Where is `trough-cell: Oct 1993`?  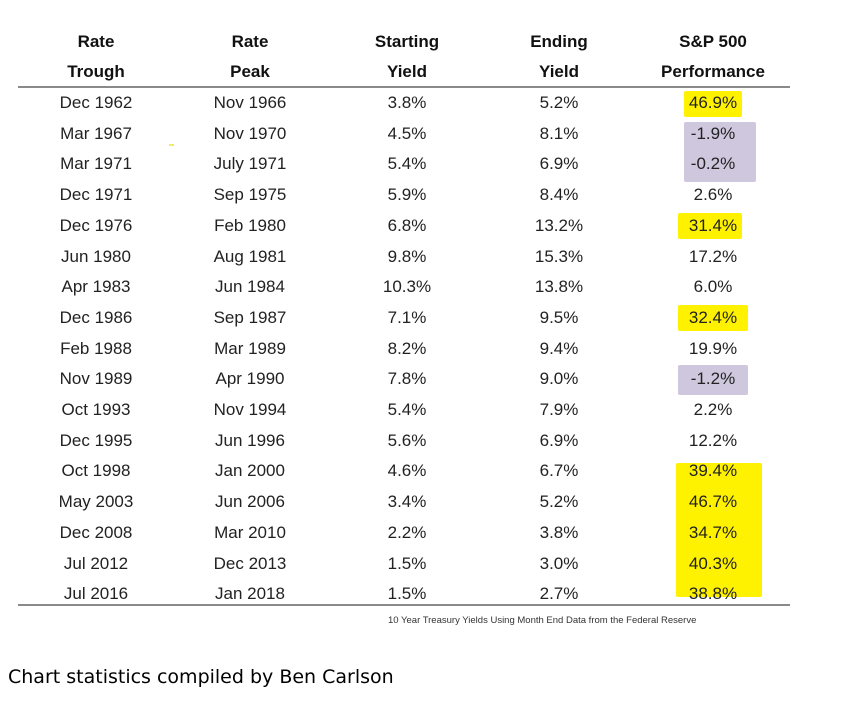
trough-cell: Oct 1993 is located at coordinates (96, 409).